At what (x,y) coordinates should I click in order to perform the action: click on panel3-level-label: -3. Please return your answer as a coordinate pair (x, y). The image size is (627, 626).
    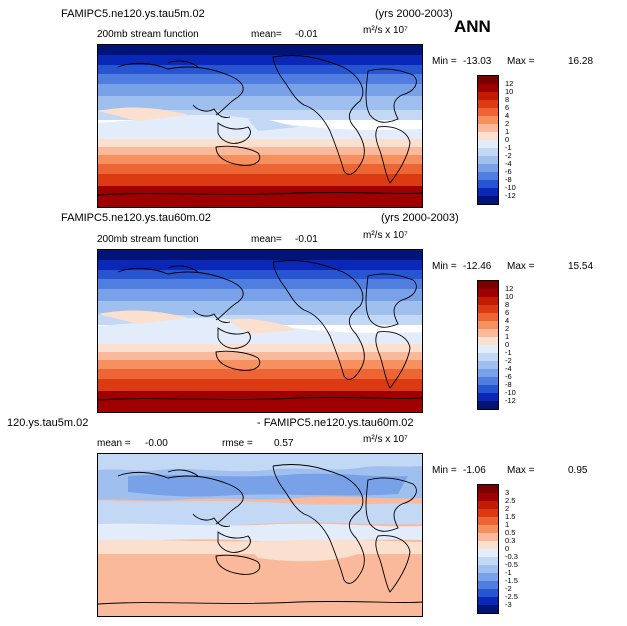
    Looking at the image, I should click on (508, 604).